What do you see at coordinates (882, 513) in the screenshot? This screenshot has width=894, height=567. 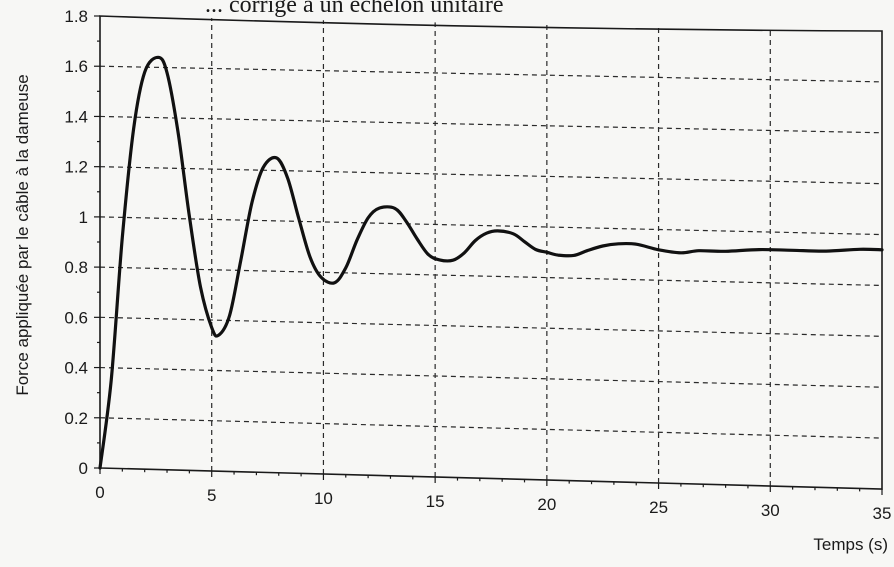 I see `x-tick-label: 35` at bounding box center [882, 513].